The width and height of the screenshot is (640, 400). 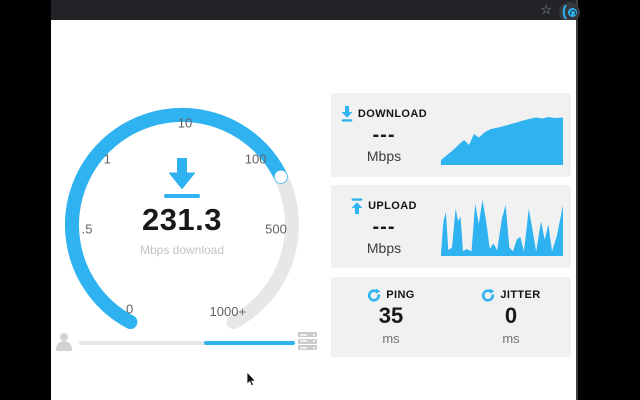 What do you see at coordinates (187, 343) in the screenshot?
I see `test-progress-bar` at bounding box center [187, 343].